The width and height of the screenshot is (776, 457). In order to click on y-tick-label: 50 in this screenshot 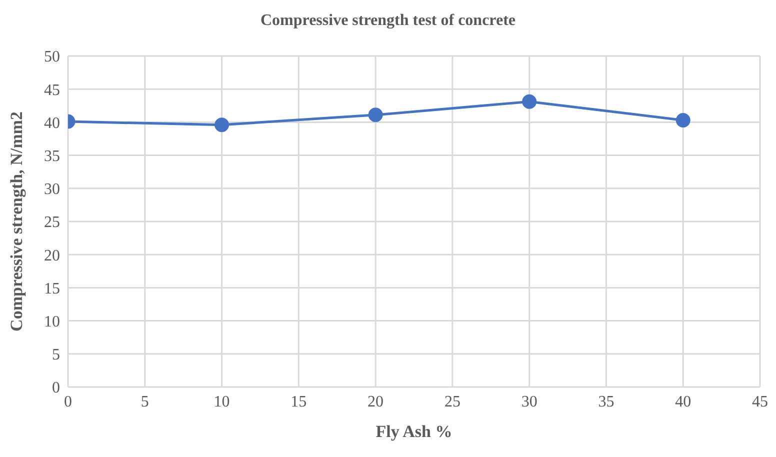, I will do `click(52, 57)`.